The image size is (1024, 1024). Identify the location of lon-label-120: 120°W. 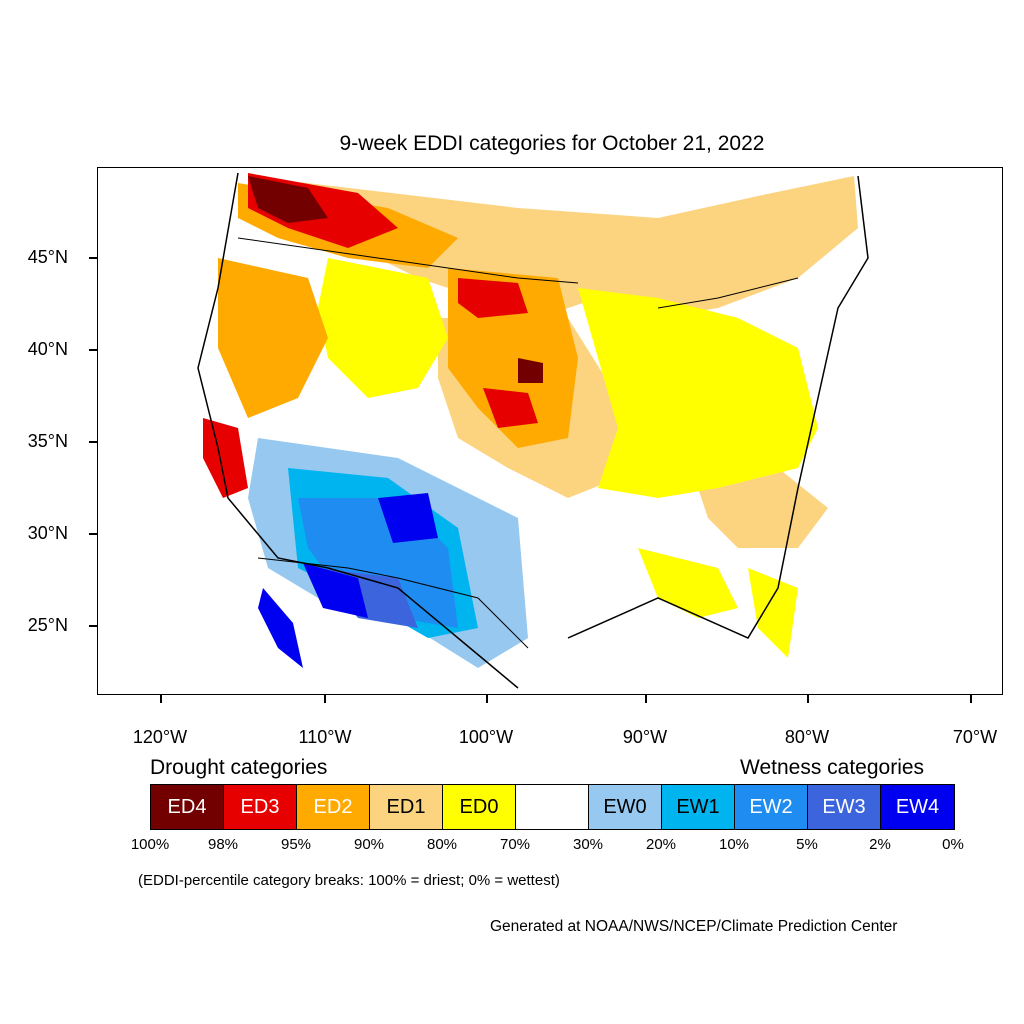
(160, 737).